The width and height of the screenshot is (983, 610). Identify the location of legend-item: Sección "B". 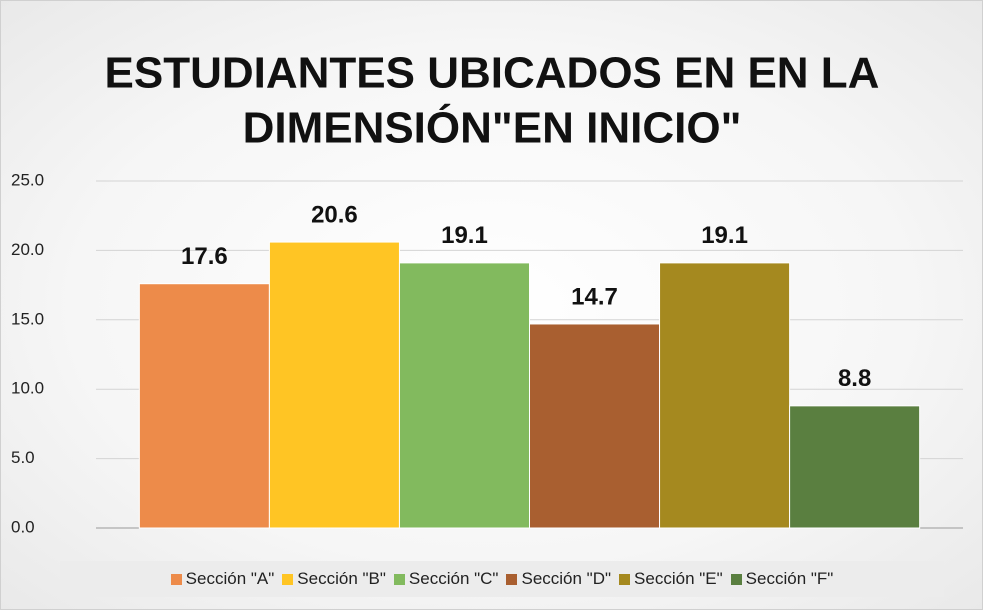
(334, 579).